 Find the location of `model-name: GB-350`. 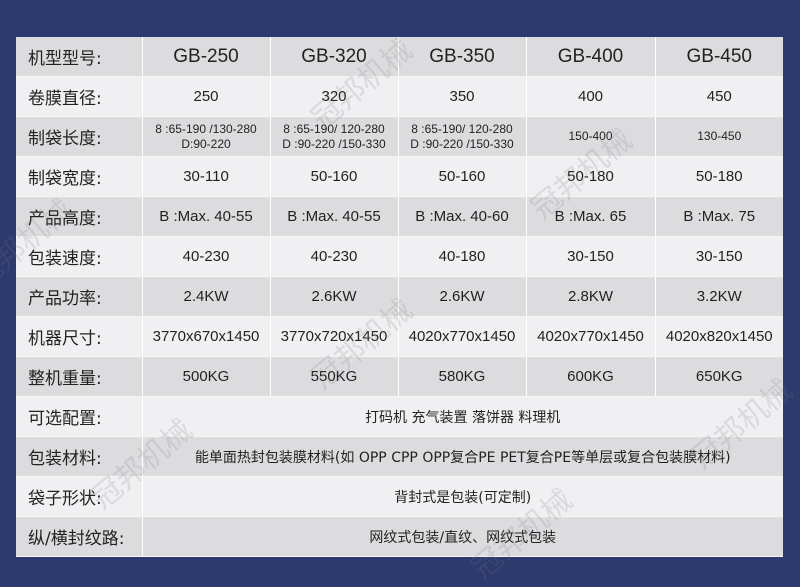

model-name: GB-350 is located at coordinates (462, 57).